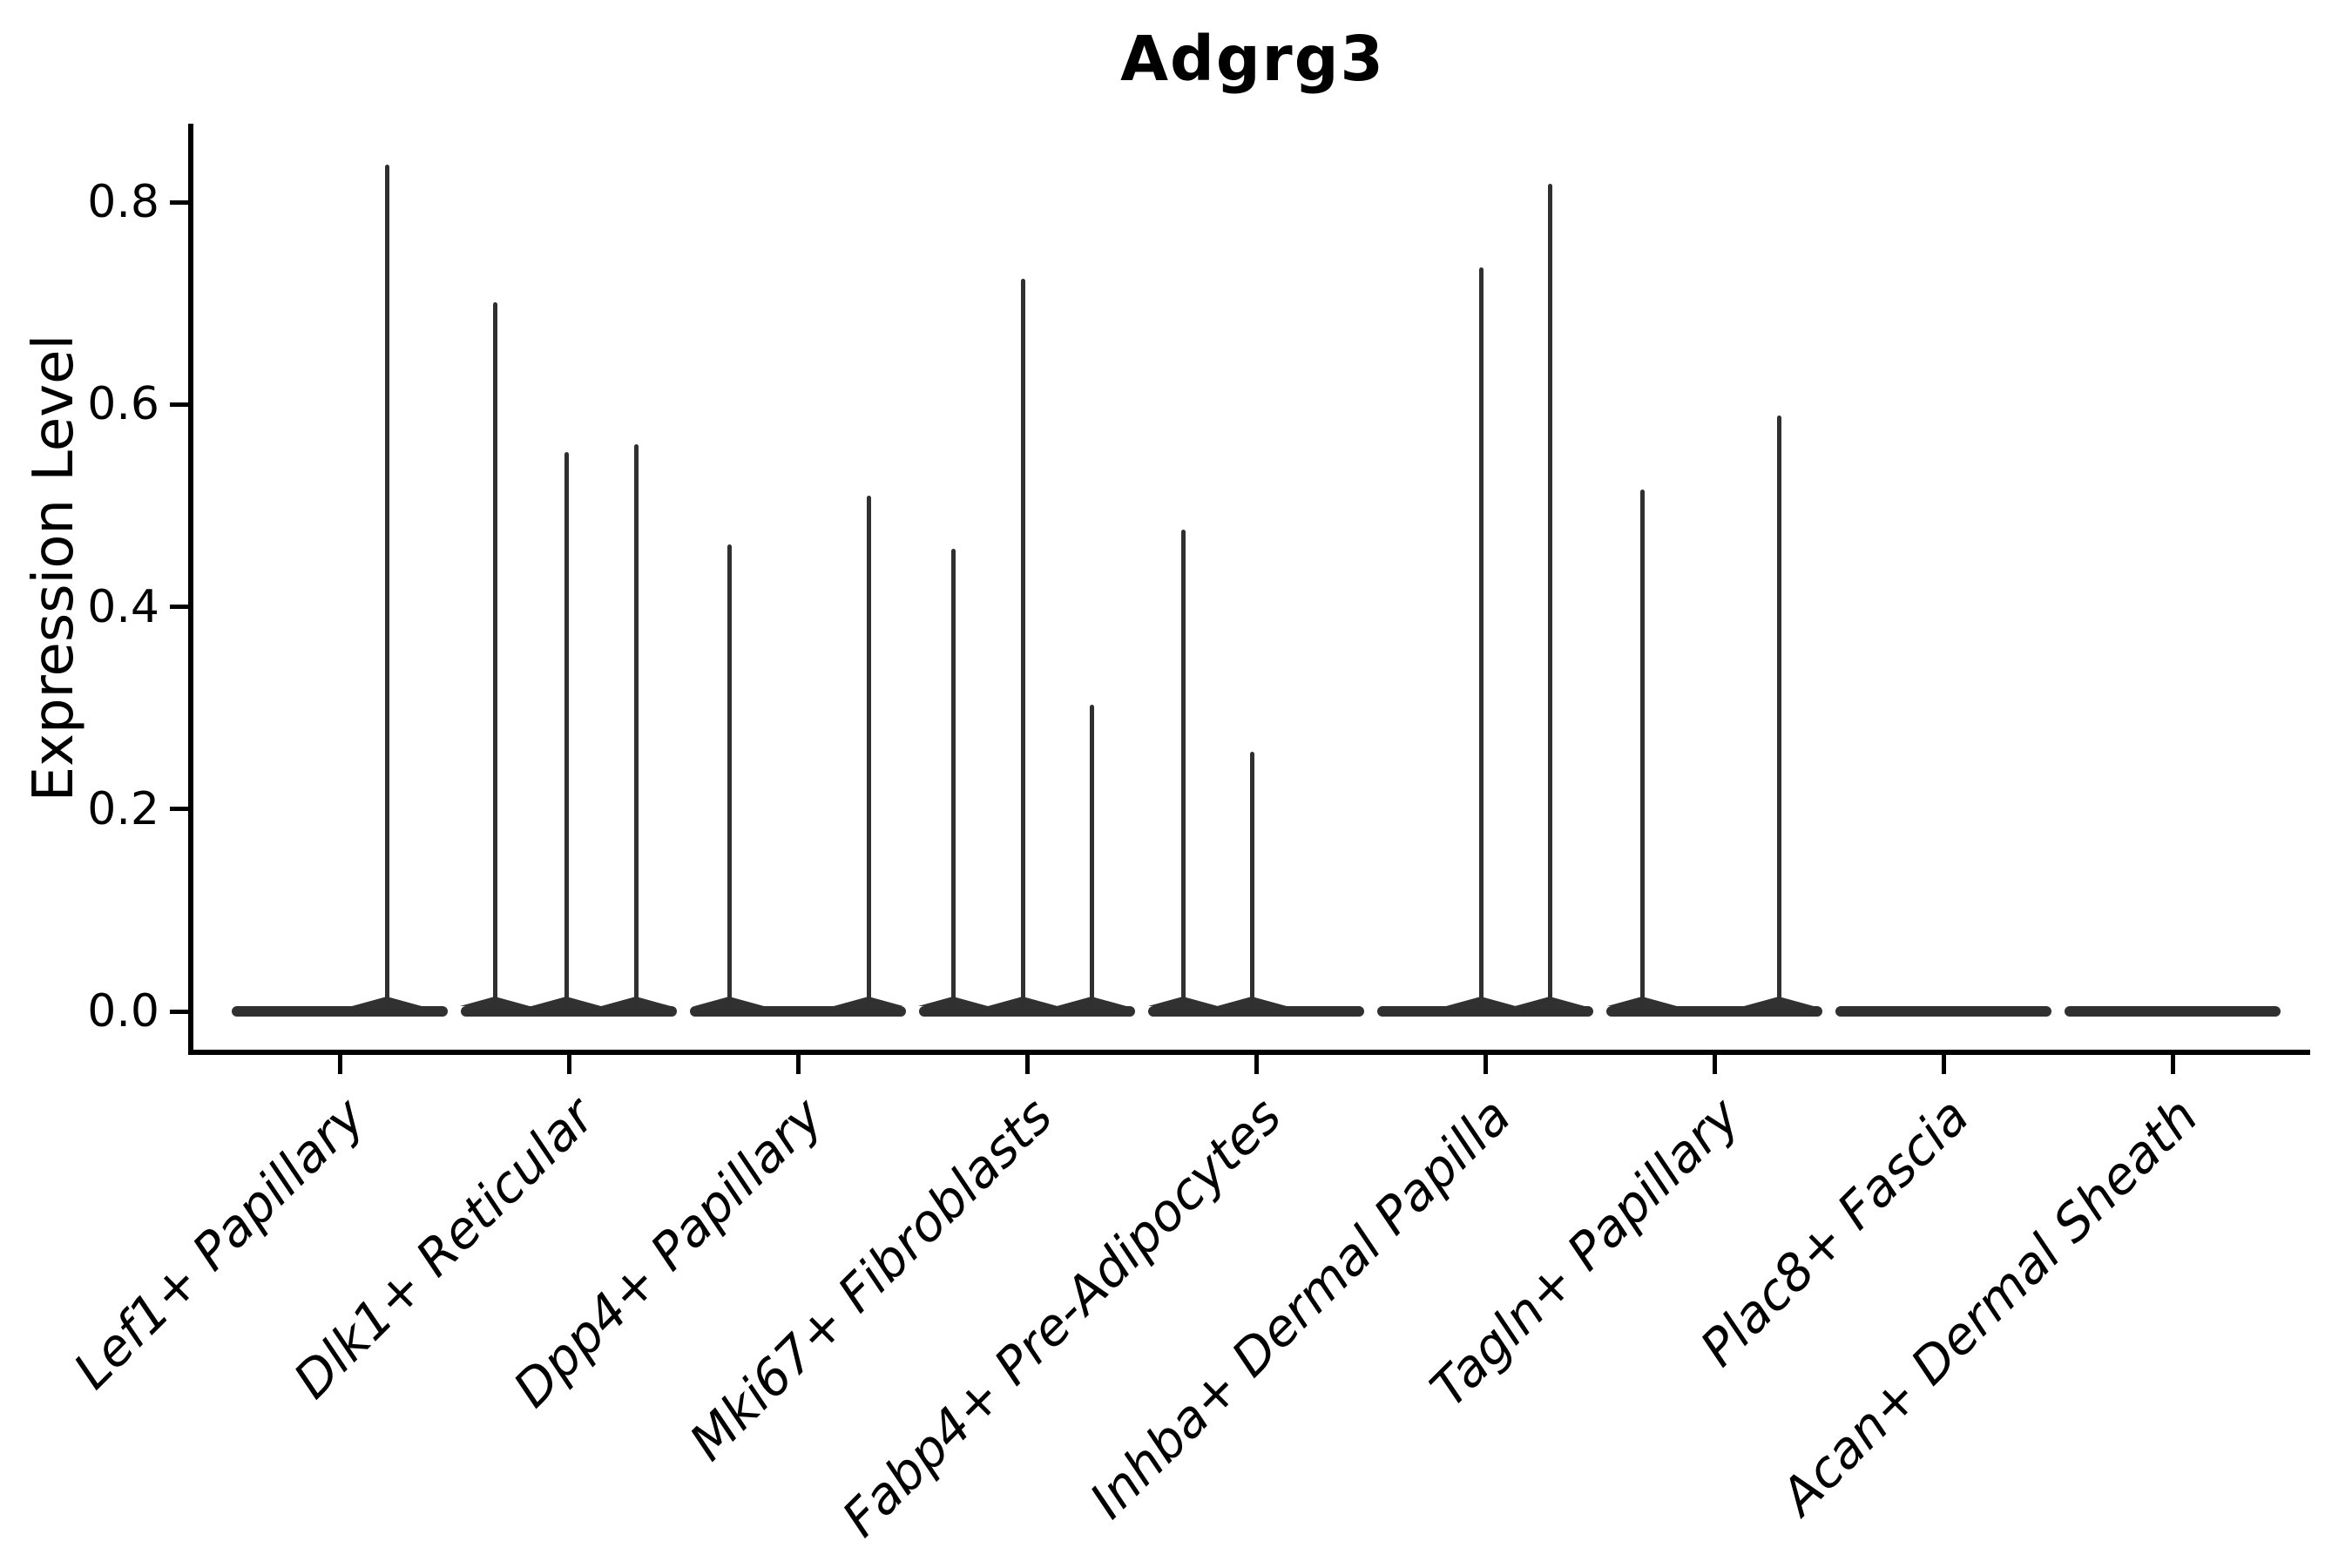 The image size is (2352, 1568). I want to click on x-tick-label: Acan+ Dermal Sheath, so click(1990, 1306).